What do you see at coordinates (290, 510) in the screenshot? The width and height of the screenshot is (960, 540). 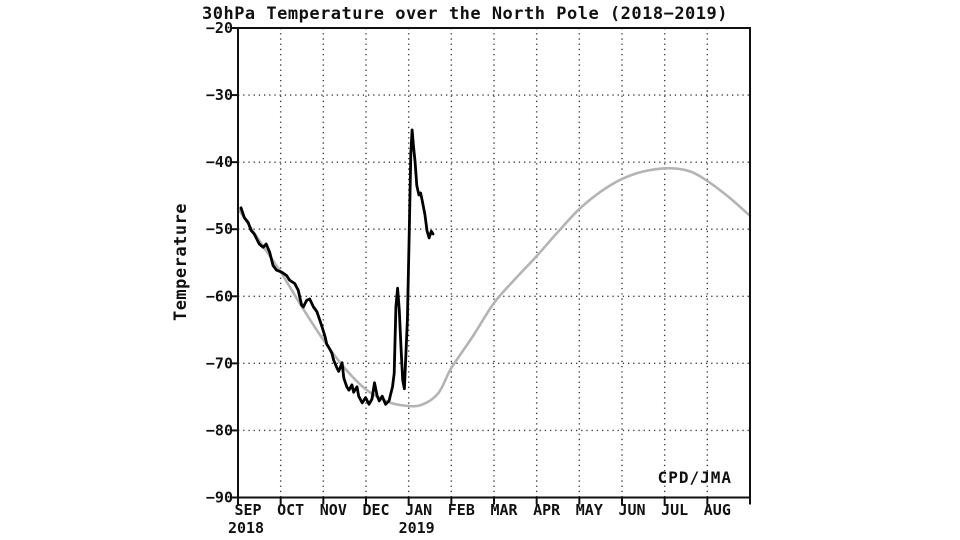 I see `x-tick-label: OCT` at bounding box center [290, 510].